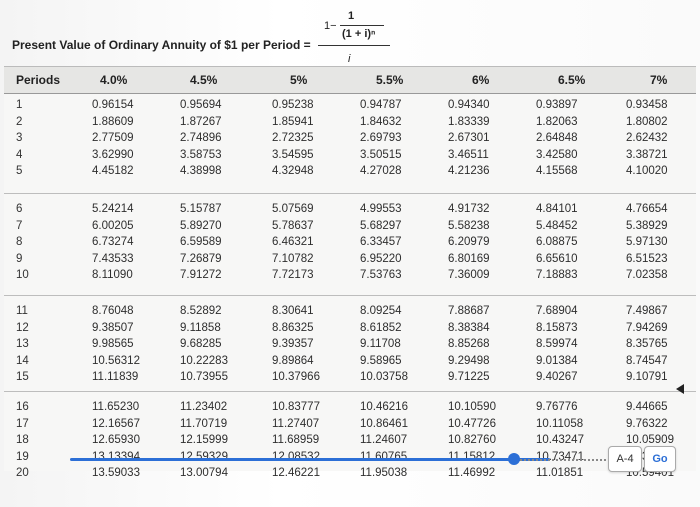  Describe the element at coordinates (22, 275) in the screenshot. I see `period-cell: 10` at that location.